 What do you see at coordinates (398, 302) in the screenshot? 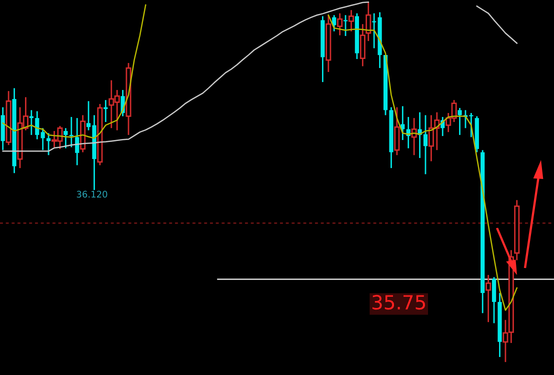
I see `annotation: 35.75` at bounding box center [398, 302].